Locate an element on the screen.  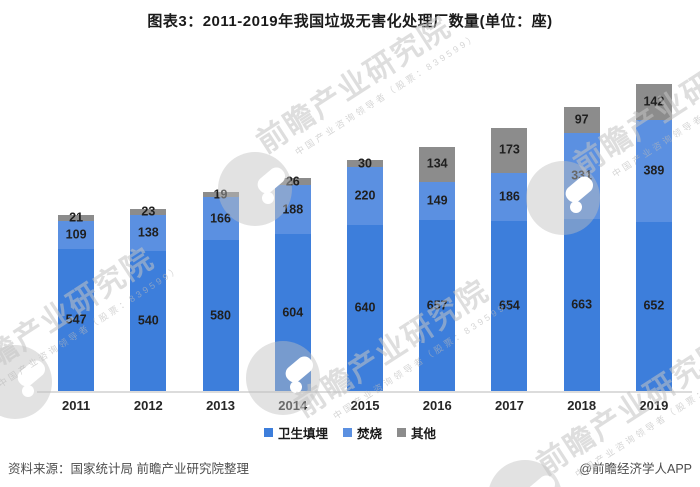
value-label: 23 is located at coordinates (148, 211).